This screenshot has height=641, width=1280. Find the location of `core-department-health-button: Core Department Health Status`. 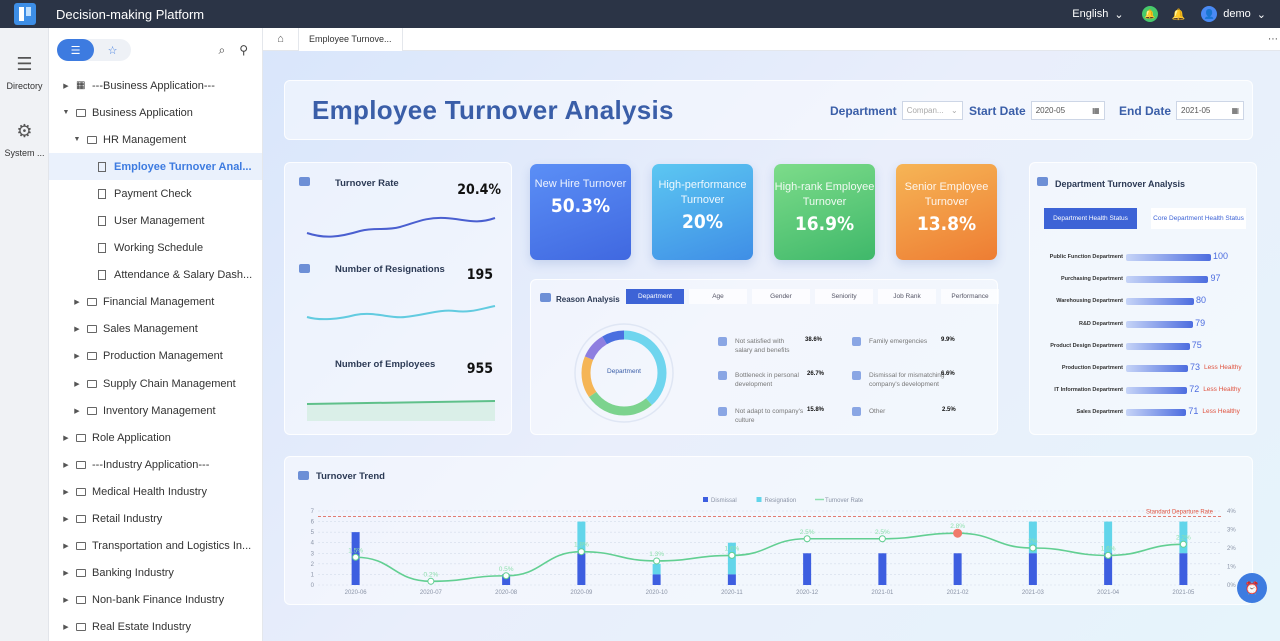

core-department-health-button: Core Department Health Status is located at coordinates (1198, 218).